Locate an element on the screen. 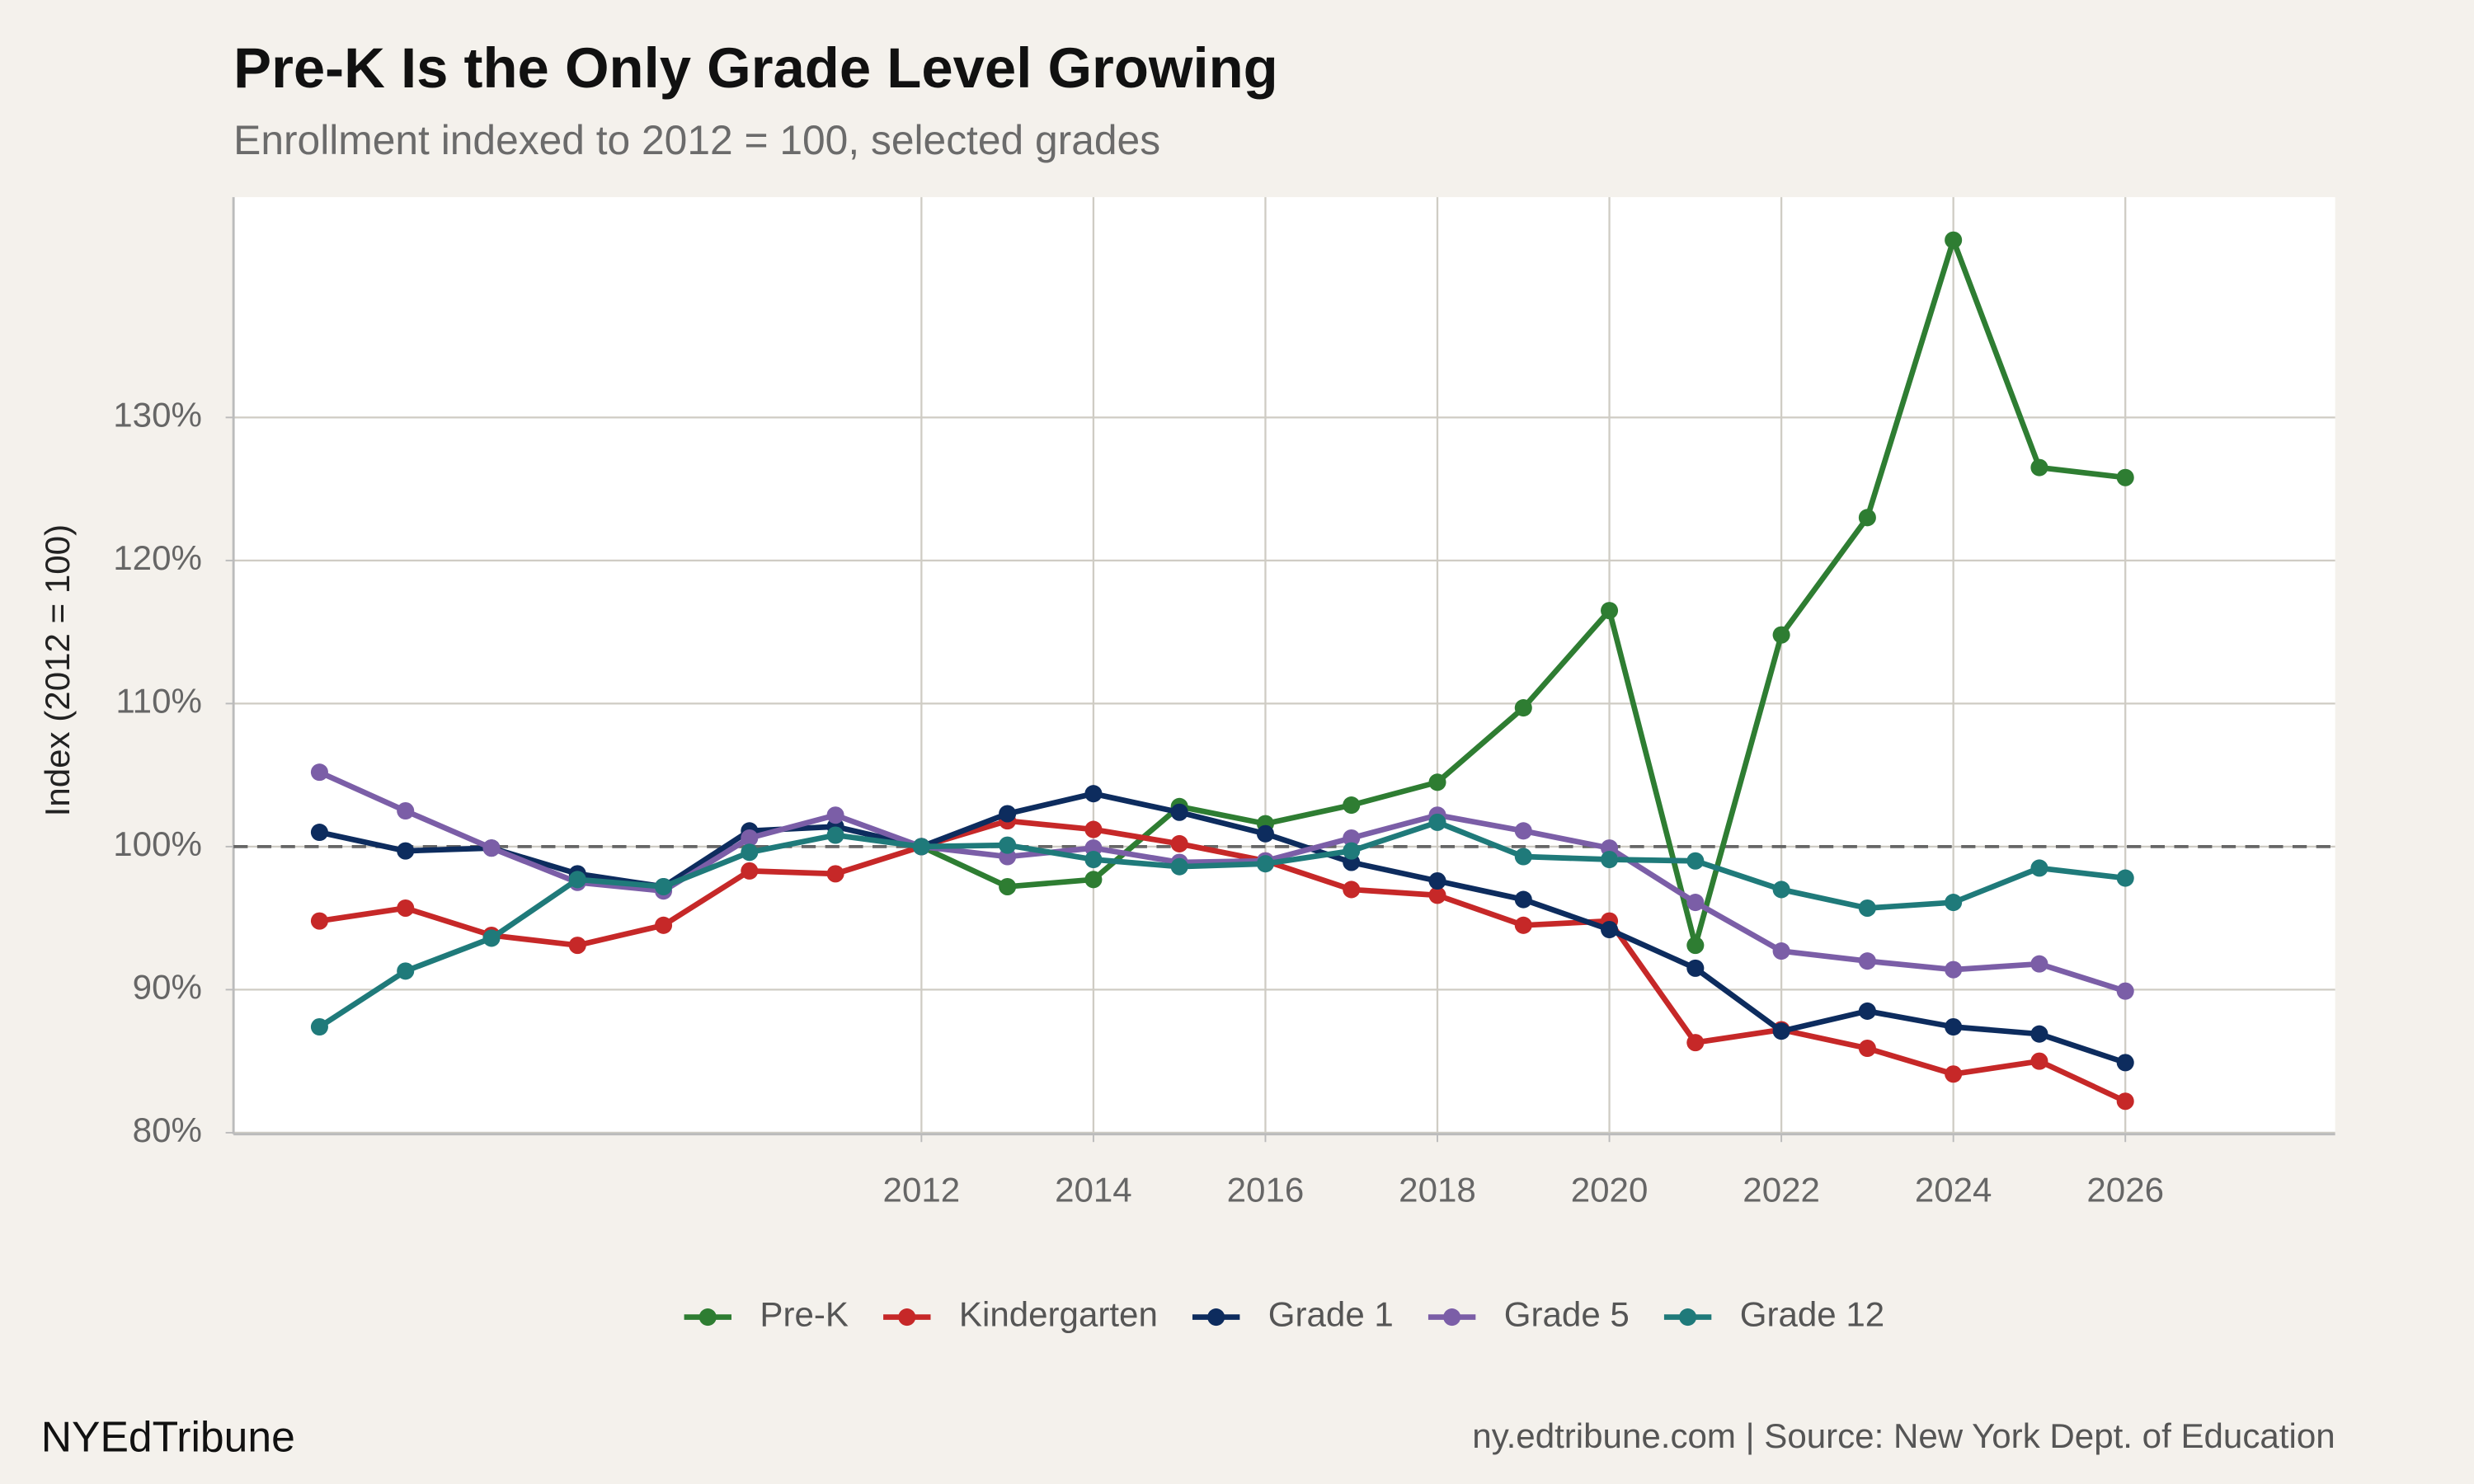  x-tick-label: 2018 is located at coordinates (1437, 1190).